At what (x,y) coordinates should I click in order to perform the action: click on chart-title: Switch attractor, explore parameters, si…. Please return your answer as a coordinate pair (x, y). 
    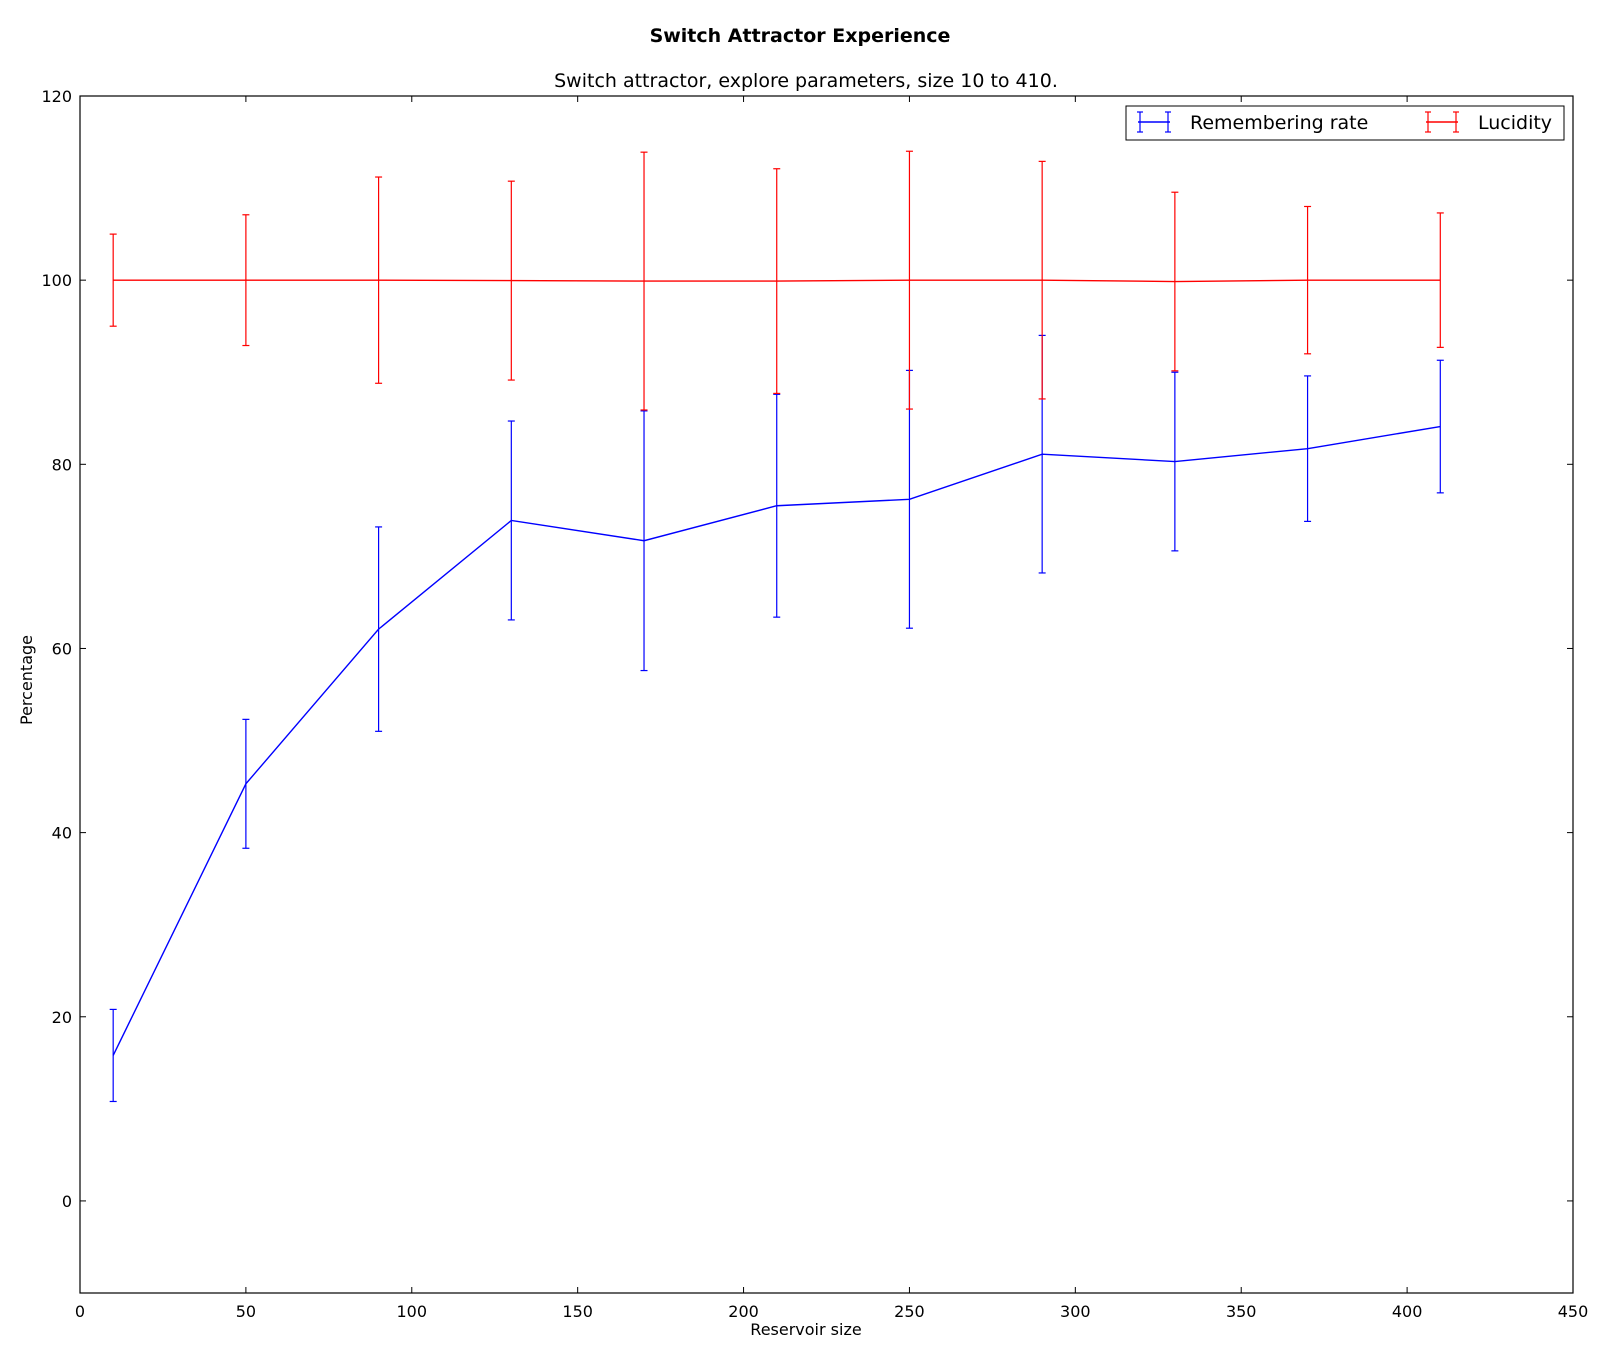
    Looking at the image, I should click on (806, 81).